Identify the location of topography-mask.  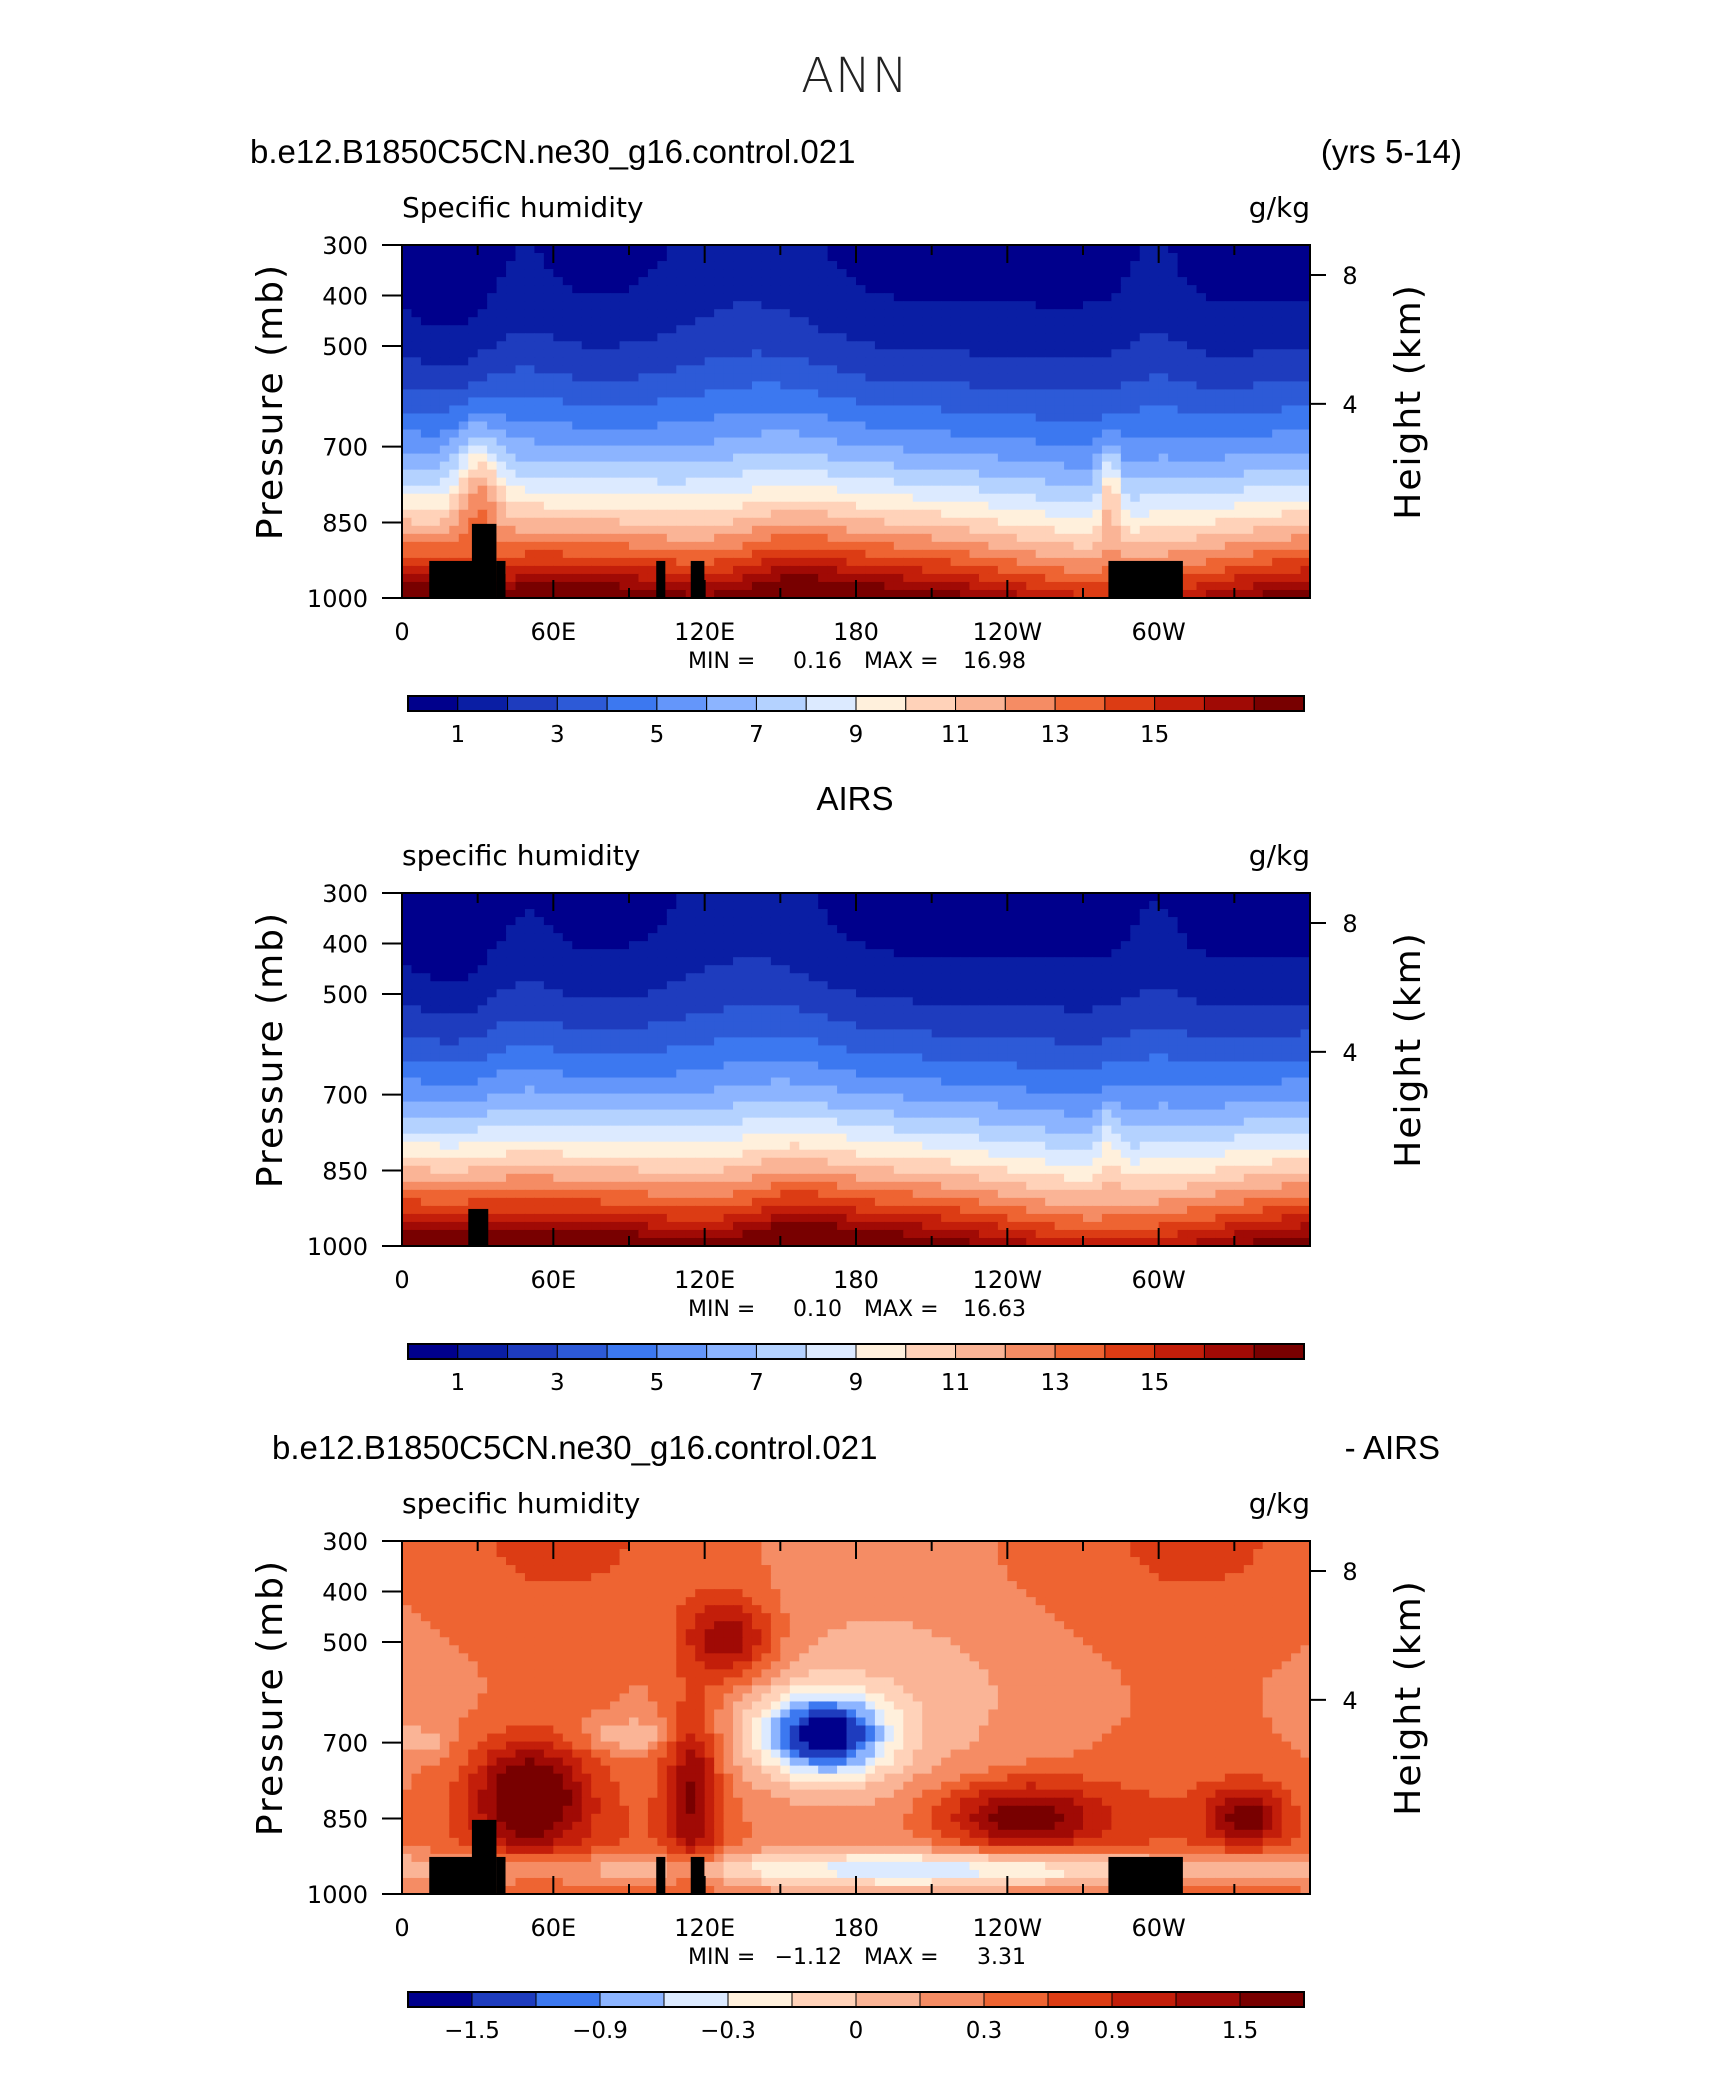
(484, 561).